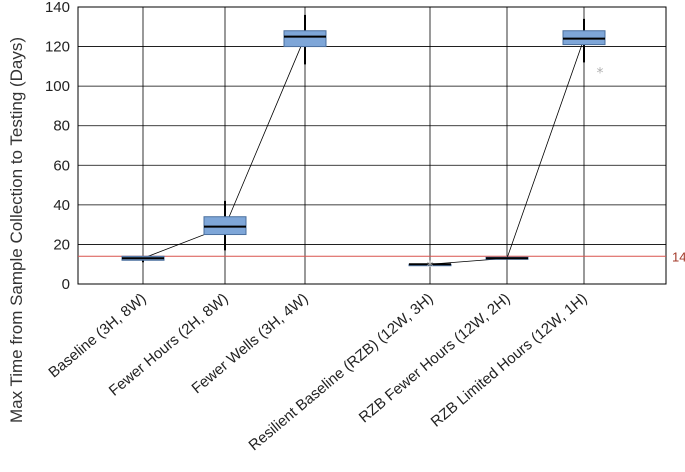 The image size is (685, 472). I want to click on outlier-5-0: *, so click(600, 73).